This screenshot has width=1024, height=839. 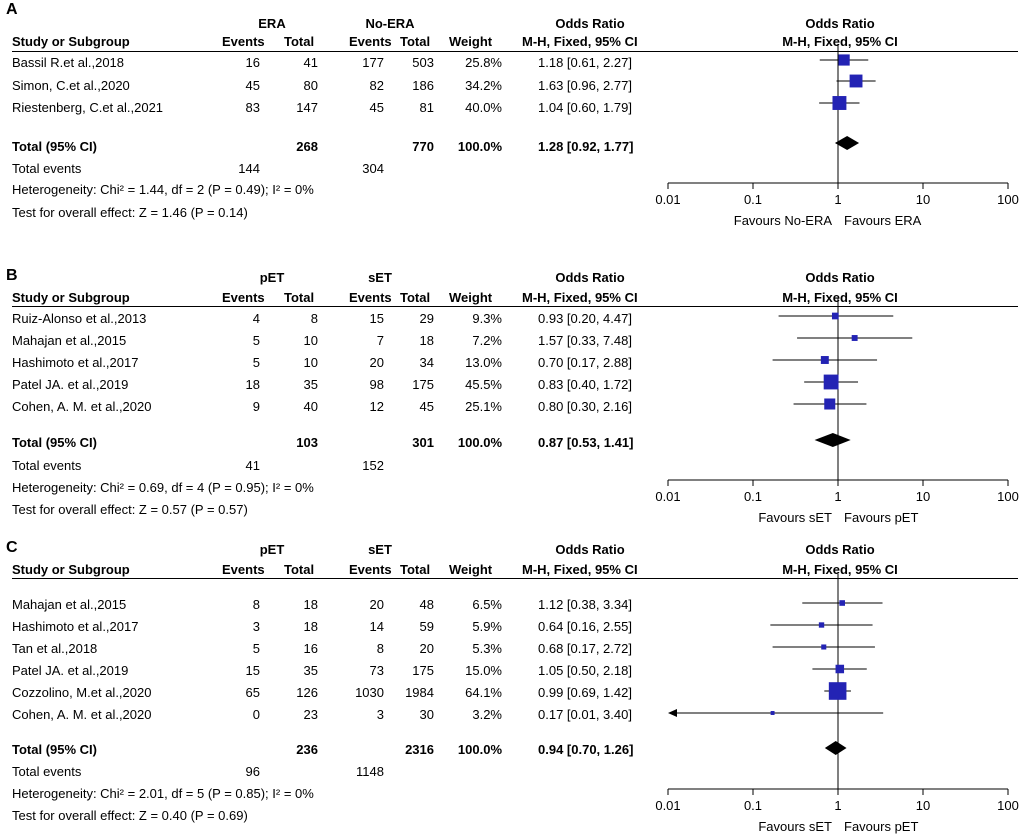 What do you see at coordinates (272, 549) in the screenshot?
I see `group1-label: pET` at bounding box center [272, 549].